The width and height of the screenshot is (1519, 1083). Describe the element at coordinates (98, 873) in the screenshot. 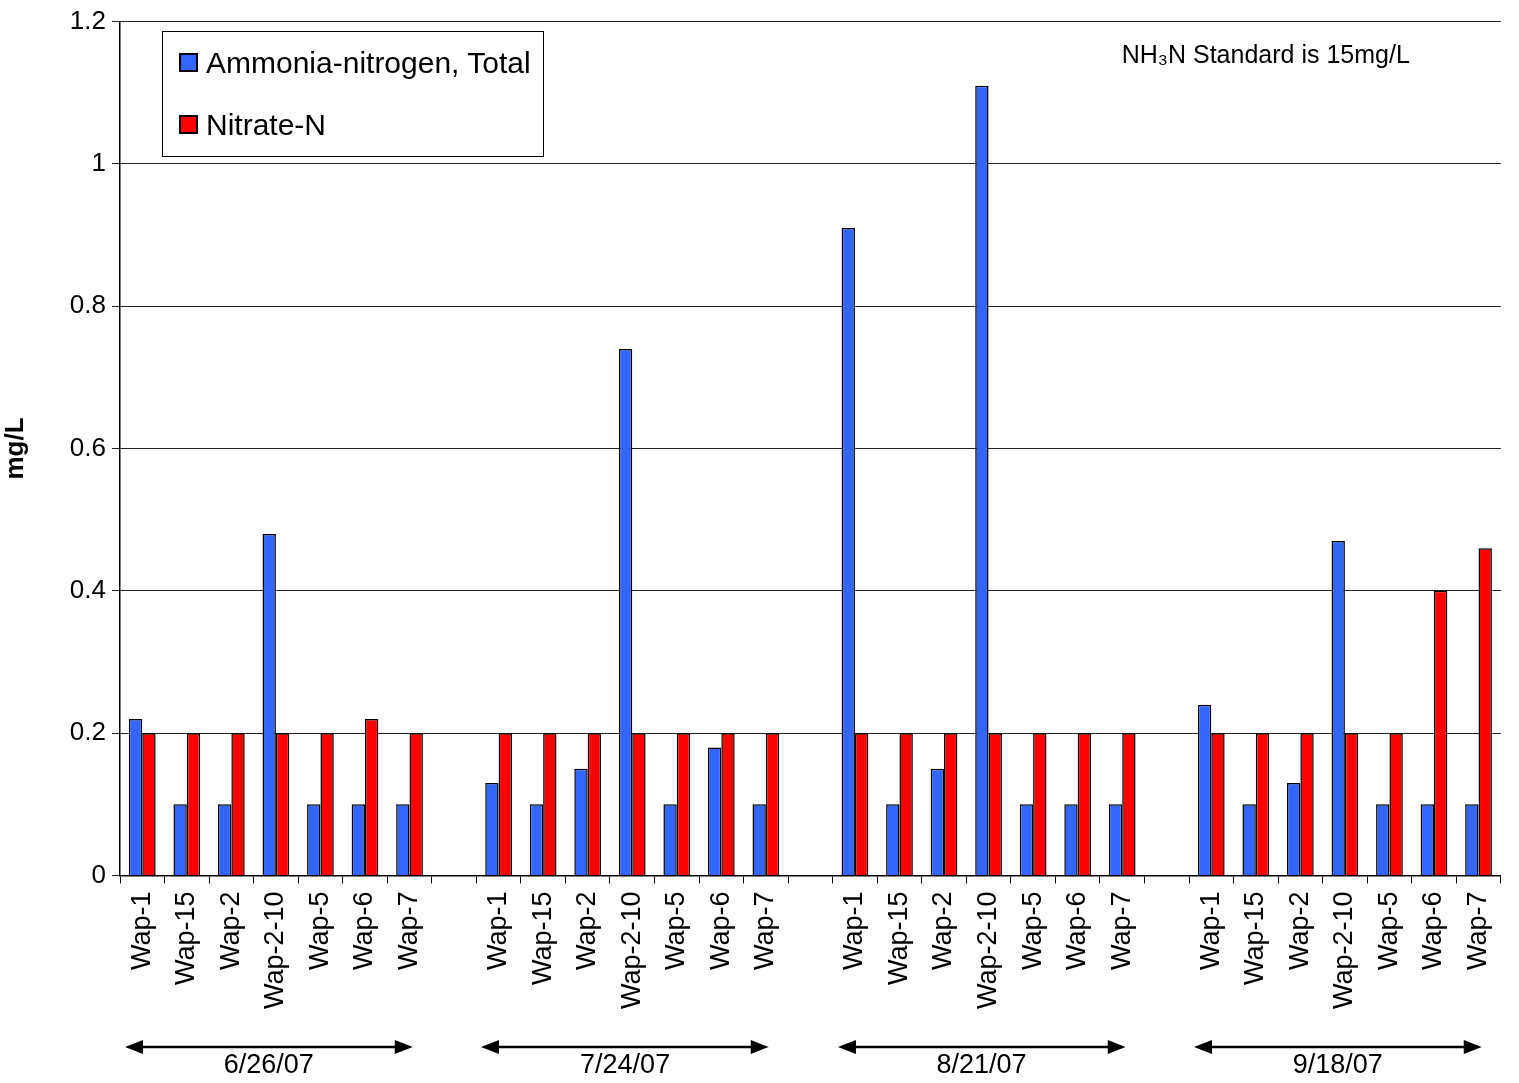

I see `y-tick-label: 0` at that location.